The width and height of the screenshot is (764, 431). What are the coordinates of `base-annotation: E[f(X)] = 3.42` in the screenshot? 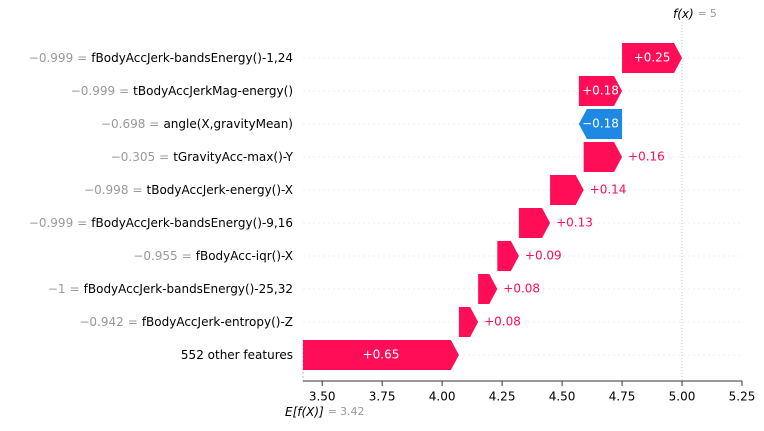 It's located at (324, 412).